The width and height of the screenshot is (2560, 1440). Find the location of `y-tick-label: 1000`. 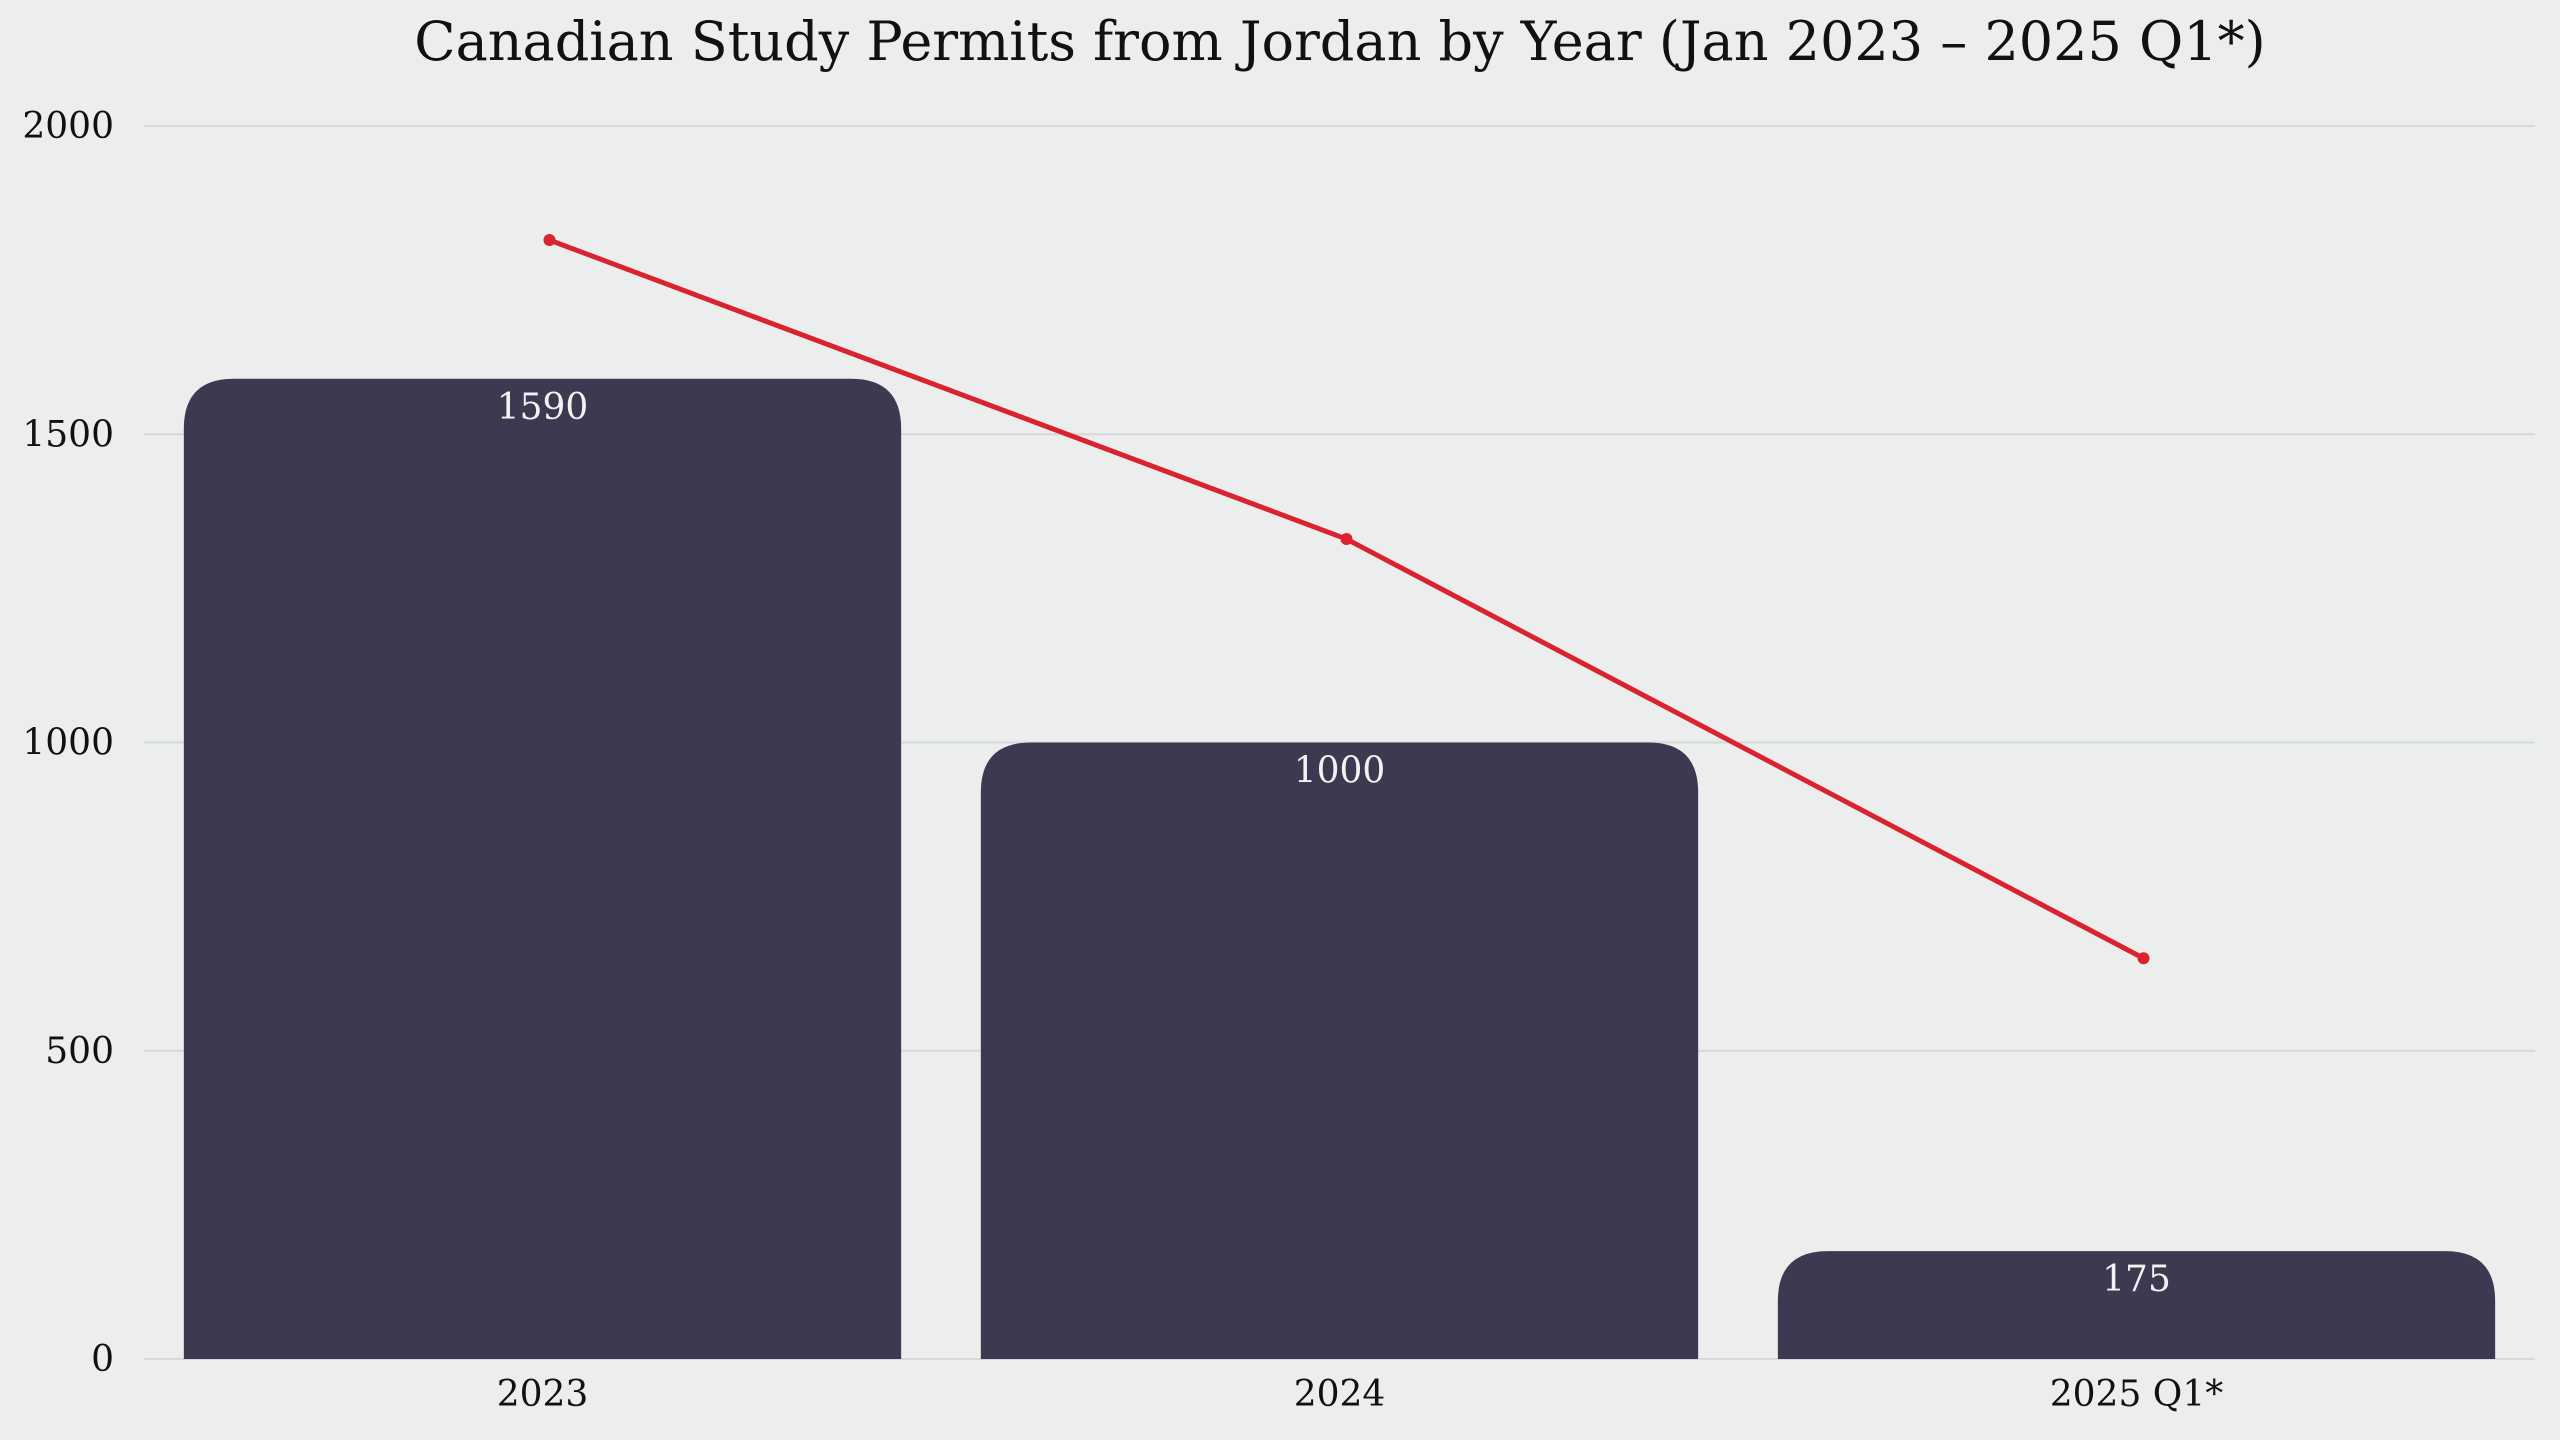

y-tick-label: 1000 is located at coordinates (68, 743).